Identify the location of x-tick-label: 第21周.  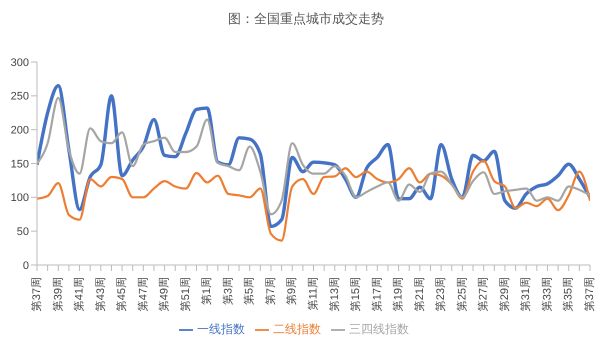
(420, 294).